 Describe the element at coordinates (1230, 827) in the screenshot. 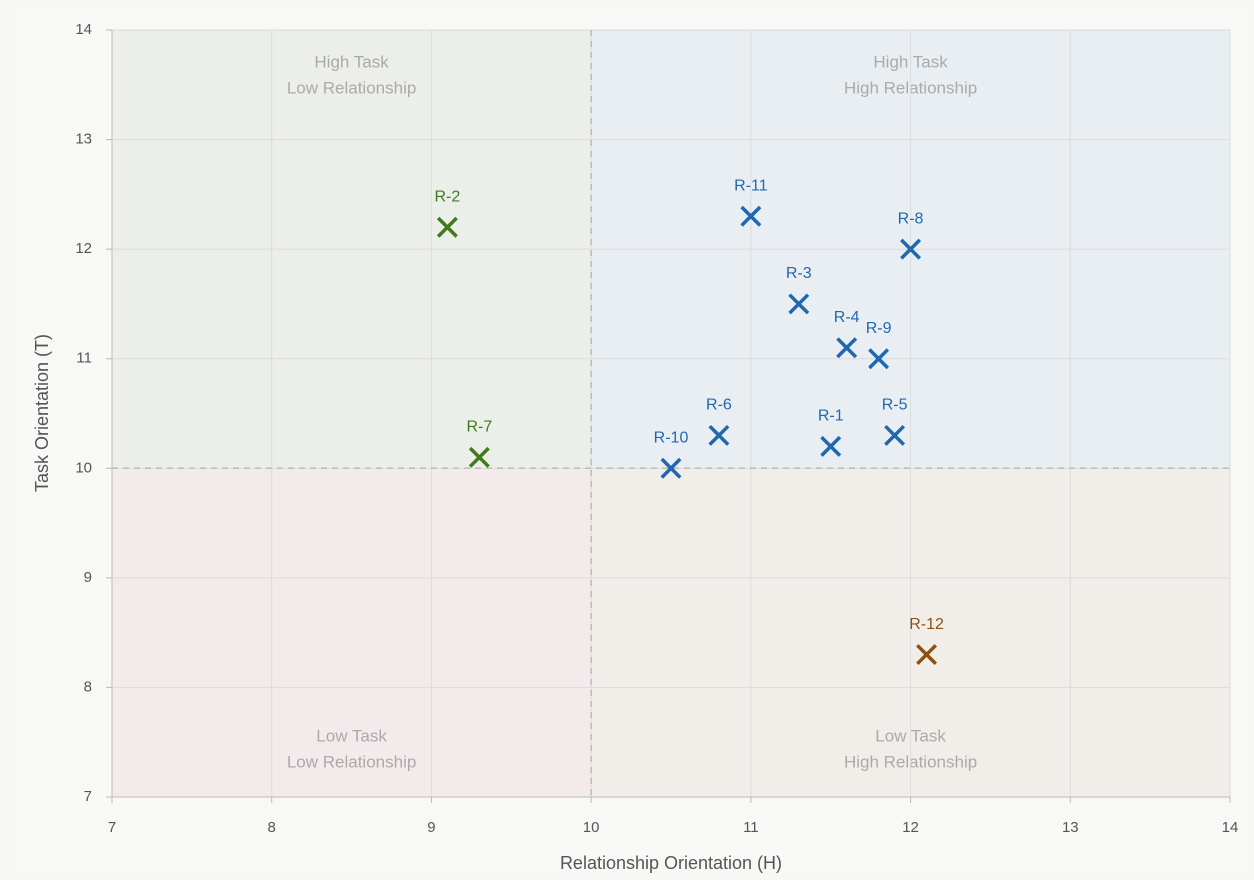

I see `x-tick-label: 14` at that location.